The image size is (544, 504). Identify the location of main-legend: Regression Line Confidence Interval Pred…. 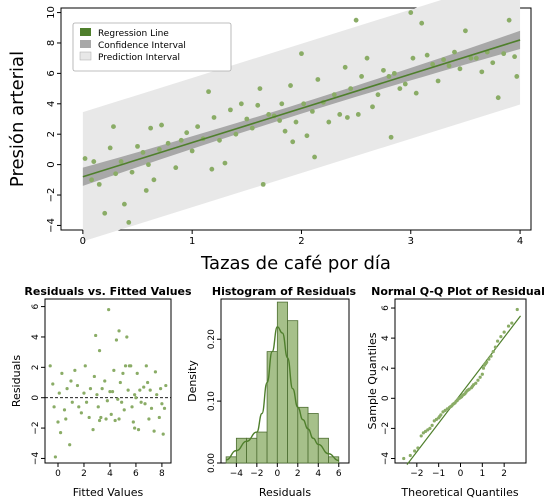
(152, 47).